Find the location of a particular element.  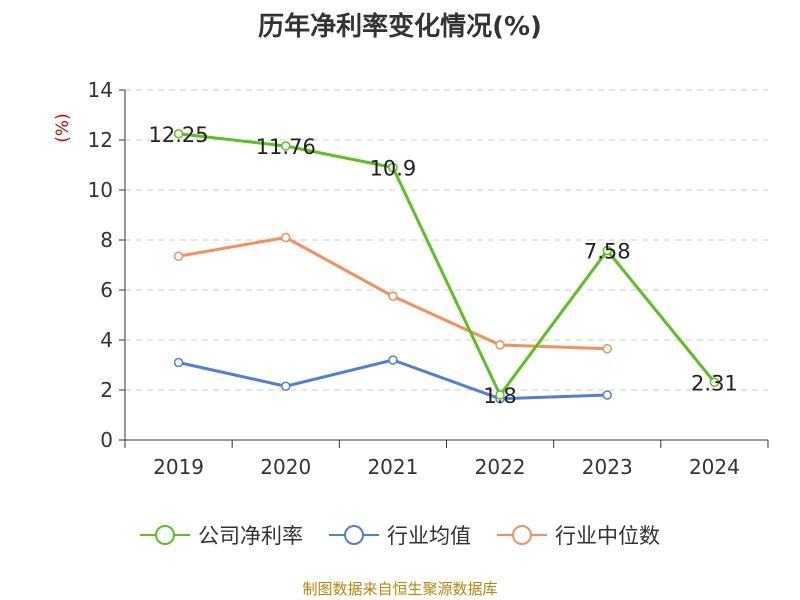

y-tick-label: 8 is located at coordinates (106, 240).